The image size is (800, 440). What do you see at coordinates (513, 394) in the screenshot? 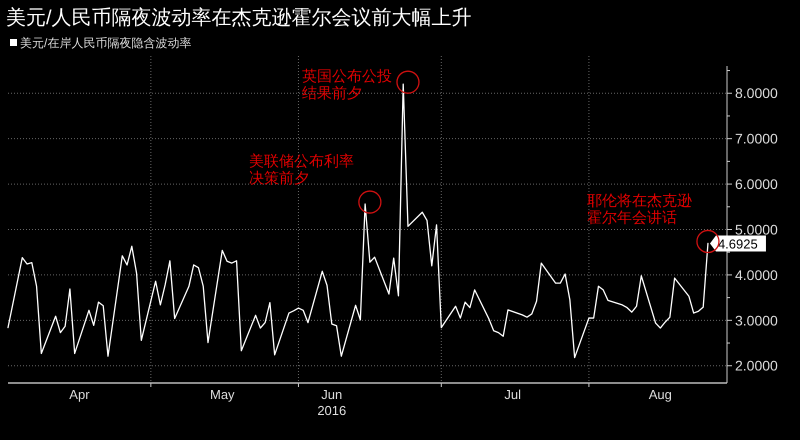
I see `x-tick-label: Jul` at bounding box center [513, 394].